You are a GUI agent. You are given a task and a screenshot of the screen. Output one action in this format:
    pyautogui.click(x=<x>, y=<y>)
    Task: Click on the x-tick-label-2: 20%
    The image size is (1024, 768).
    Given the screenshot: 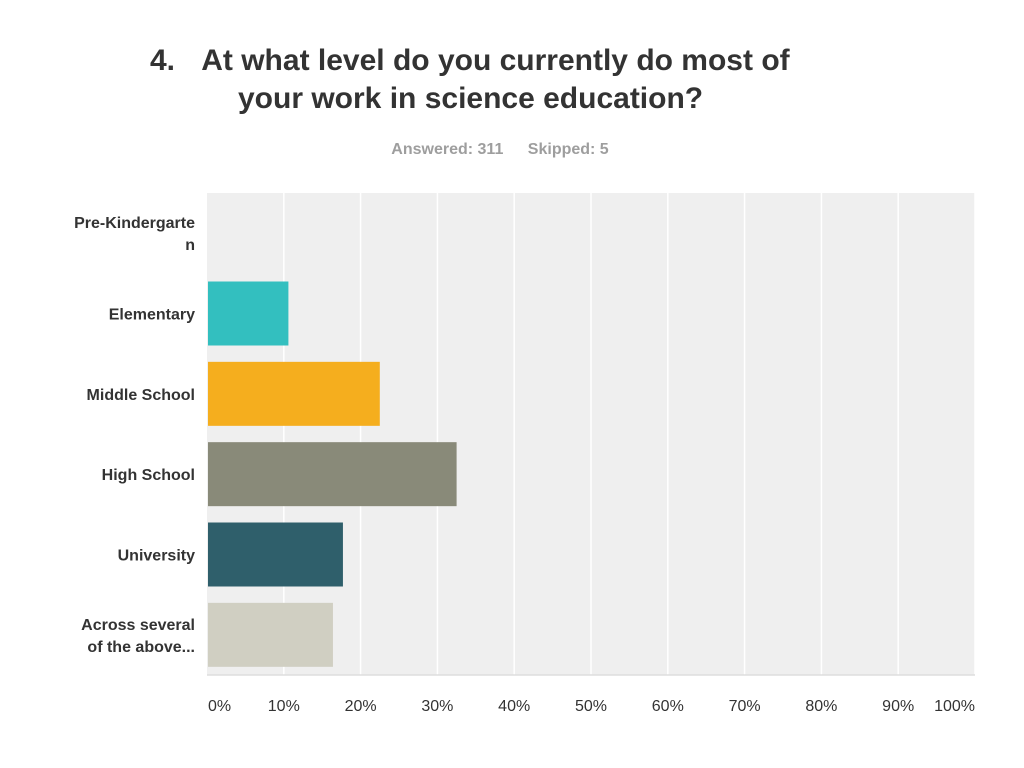 What is the action you would take?
    pyautogui.click(x=361, y=706)
    